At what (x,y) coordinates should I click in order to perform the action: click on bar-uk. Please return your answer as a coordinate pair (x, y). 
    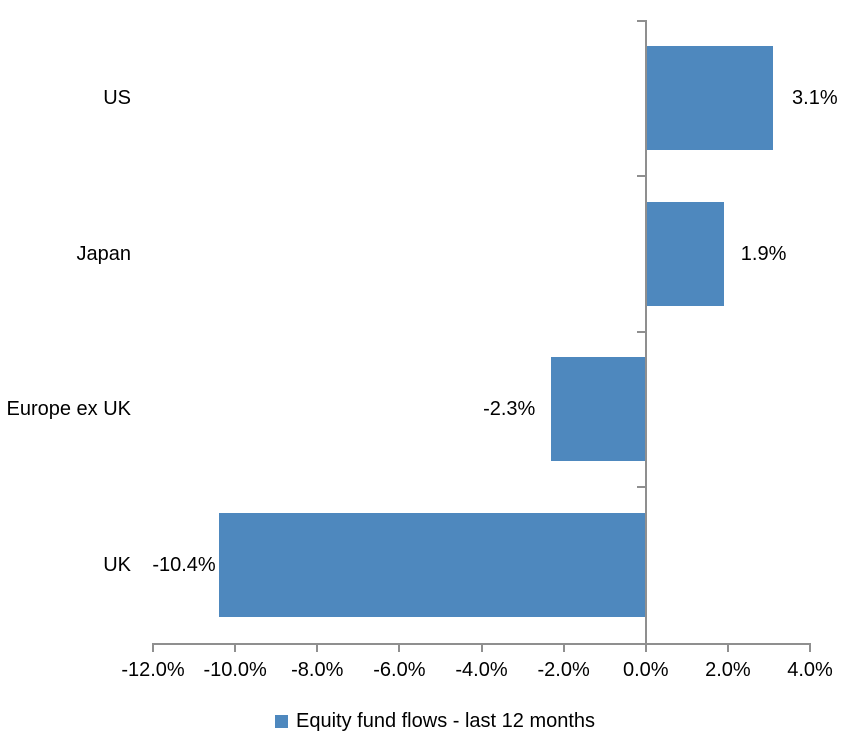
    Looking at the image, I should click on (432, 565).